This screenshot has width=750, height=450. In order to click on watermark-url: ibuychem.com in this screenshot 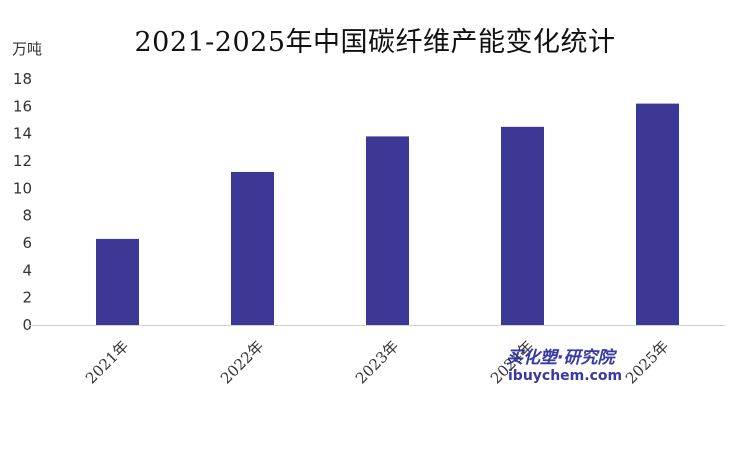, I will do `click(565, 376)`.